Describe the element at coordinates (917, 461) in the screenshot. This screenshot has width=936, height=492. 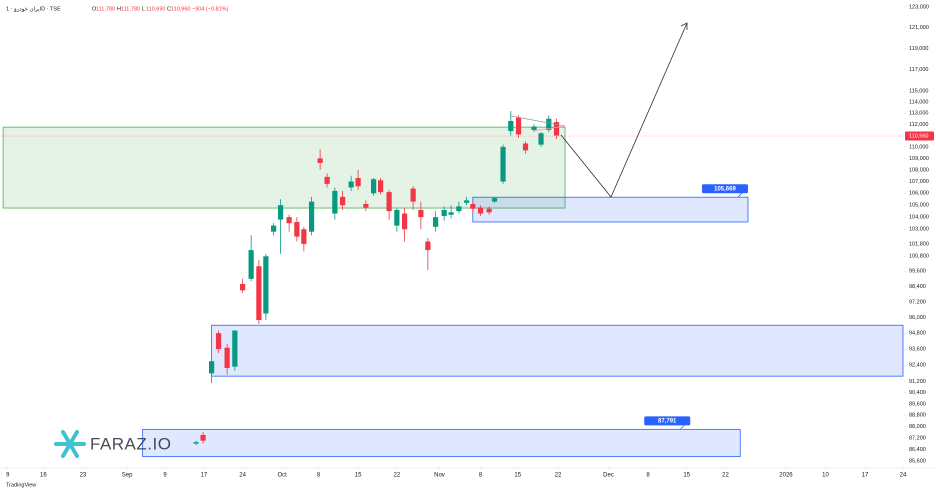
I see `y-tick-label: 85,600` at that location.